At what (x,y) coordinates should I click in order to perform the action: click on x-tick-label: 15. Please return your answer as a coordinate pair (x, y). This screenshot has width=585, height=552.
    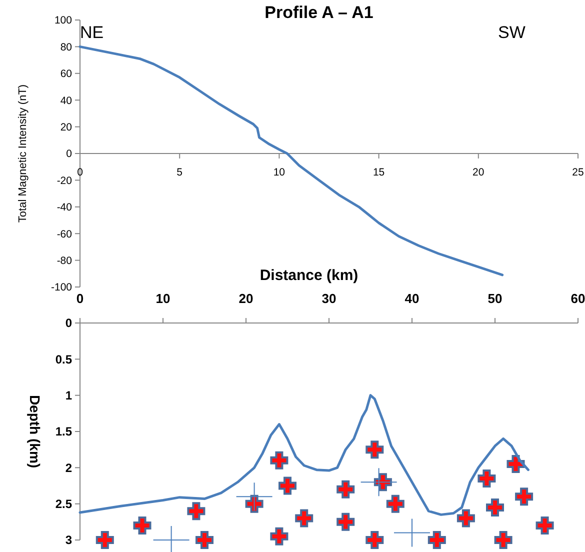
    Looking at the image, I should click on (378, 172).